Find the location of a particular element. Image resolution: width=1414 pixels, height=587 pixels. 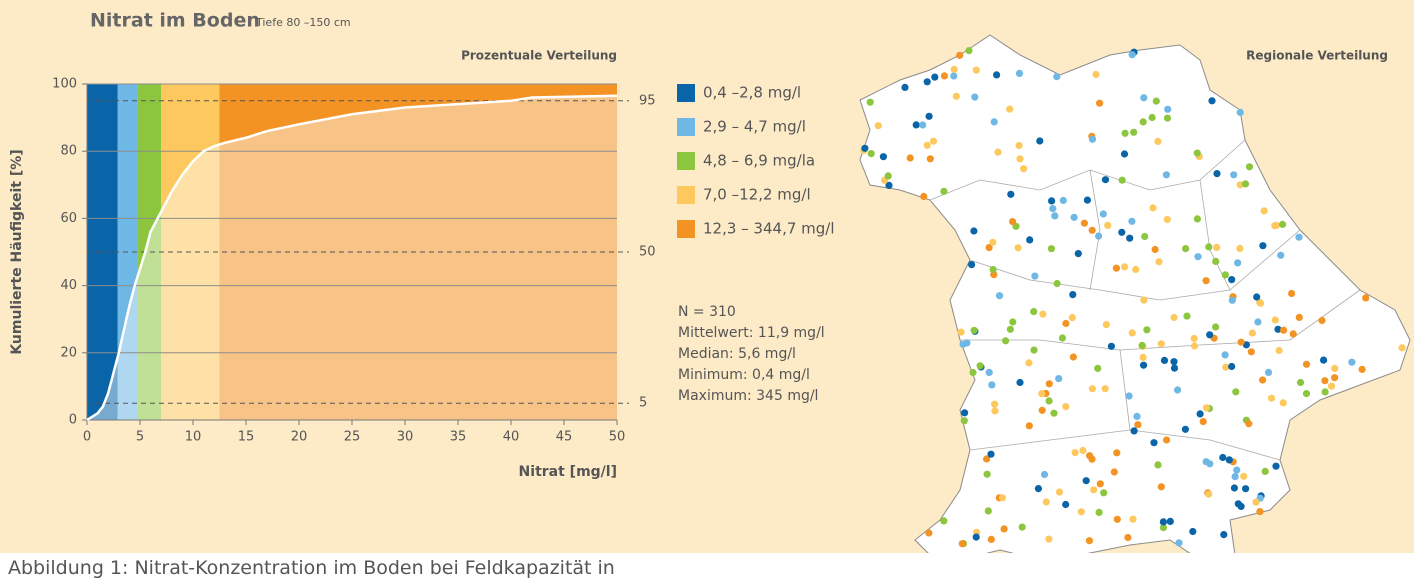

y2-tick-label: 5 is located at coordinates (643, 403).